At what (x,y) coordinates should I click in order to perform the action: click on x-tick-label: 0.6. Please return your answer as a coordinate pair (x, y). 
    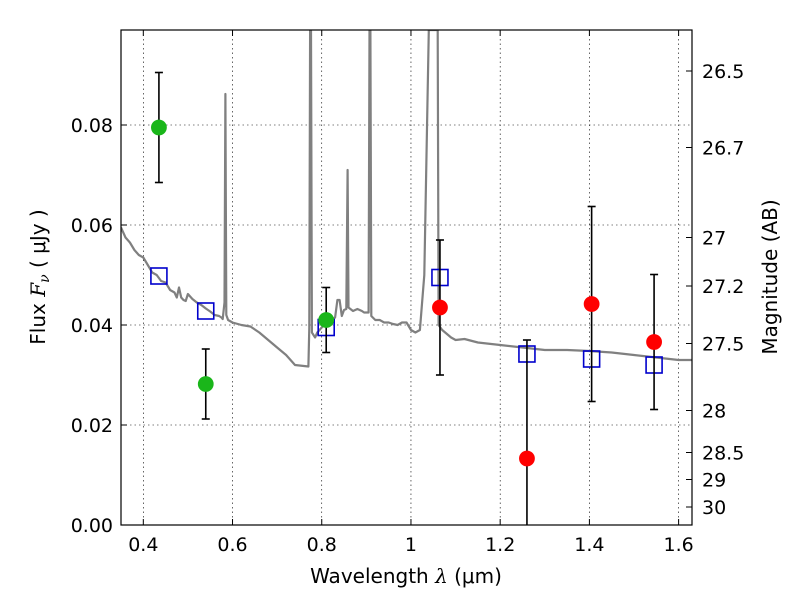
    Looking at the image, I should click on (232, 545).